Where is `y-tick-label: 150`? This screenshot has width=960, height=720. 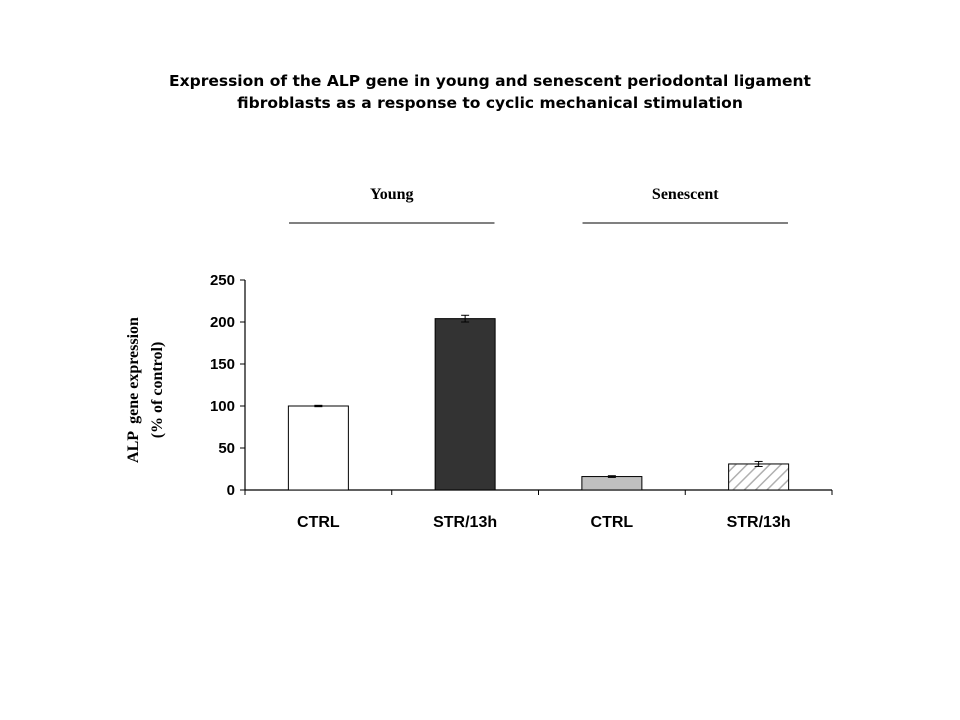
y-tick-label: 150 is located at coordinates (222, 364).